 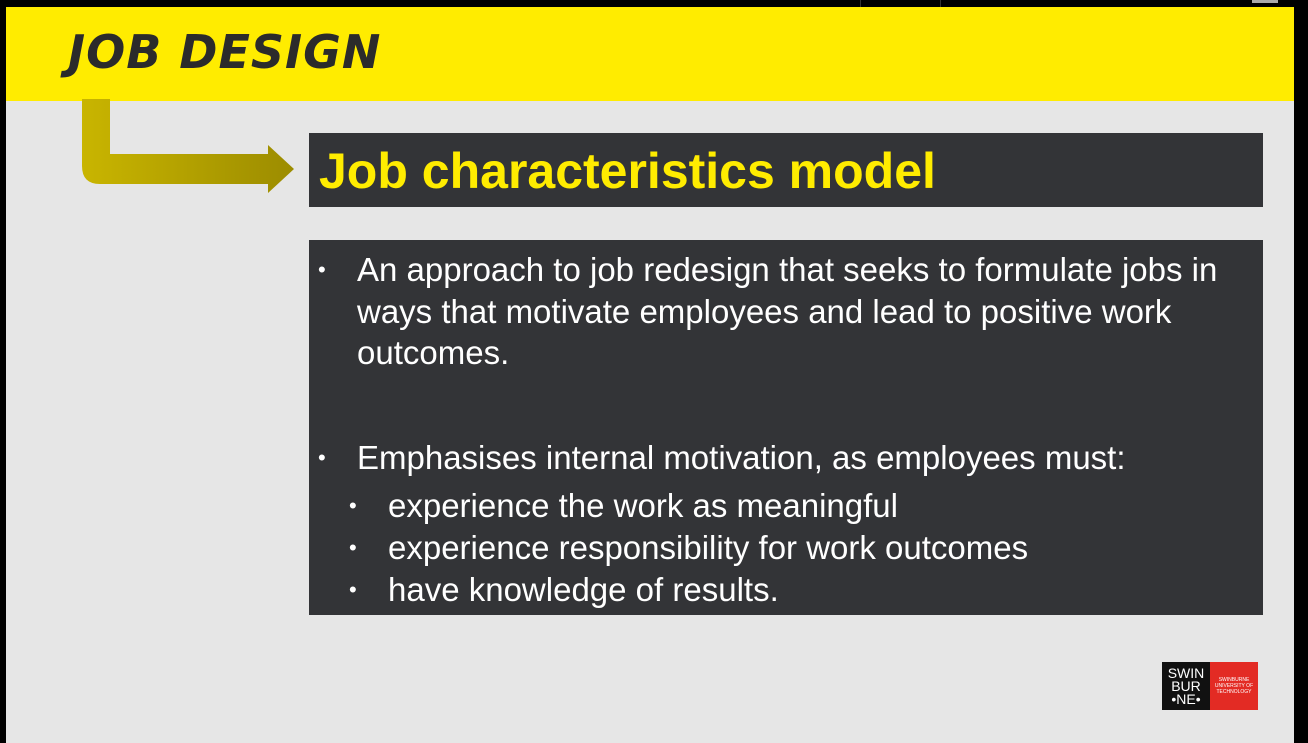 What do you see at coordinates (1234, 680) in the screenshot?
I see `logo-subtext: SWINBURNE` at bounding box center [1234, 680].